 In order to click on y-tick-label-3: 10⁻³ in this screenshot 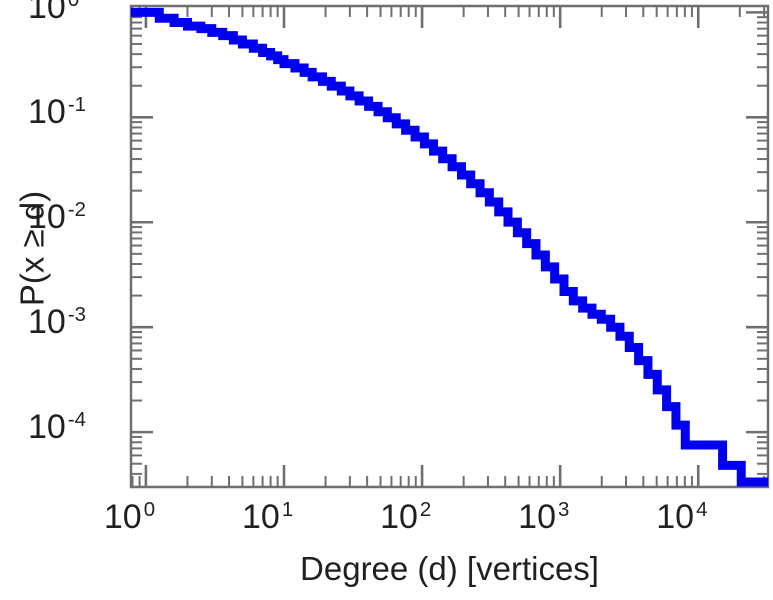, I will do `click(57, 322)`.